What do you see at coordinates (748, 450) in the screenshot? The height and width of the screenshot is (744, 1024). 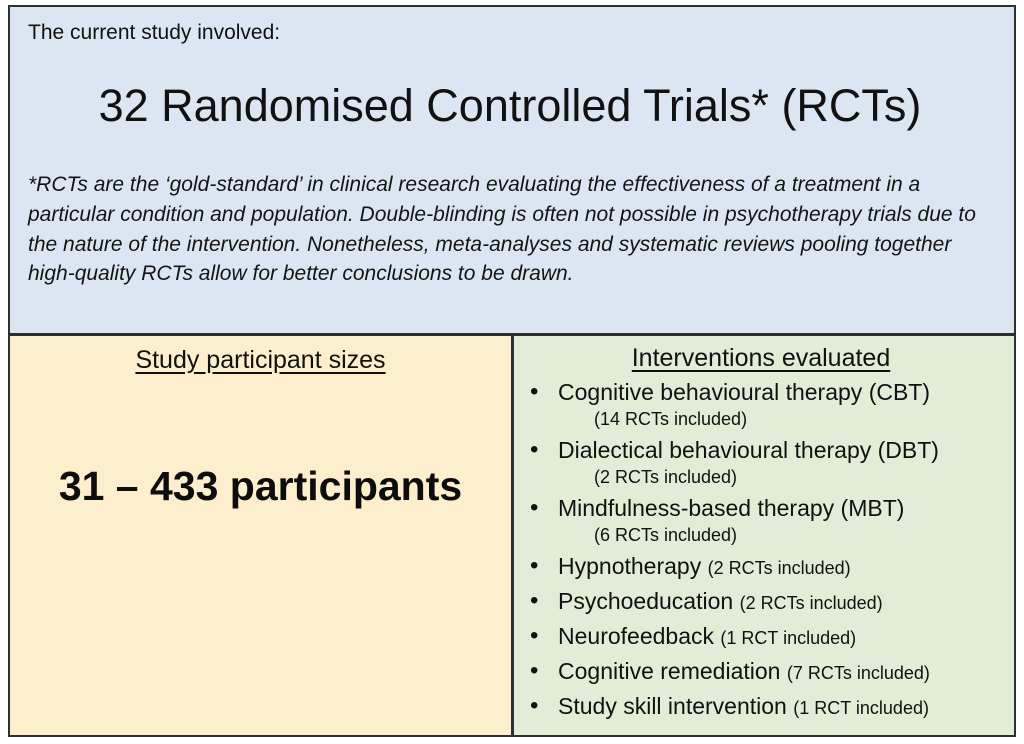 I see `intervention-name: Dialectical behavioural therapy (DBT)` at bounding box center [748, 450].